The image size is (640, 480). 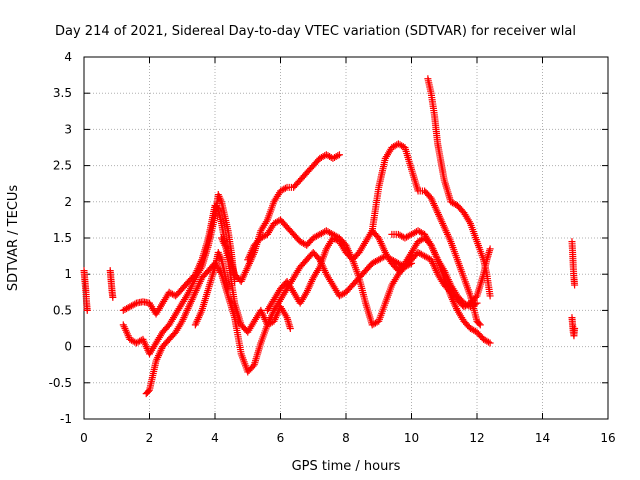 What do you see at coordinates (13, 238) in the screenshot?
I see `y-axis-label: SDTVAR / TECUs` at bounding box center [13, 238].